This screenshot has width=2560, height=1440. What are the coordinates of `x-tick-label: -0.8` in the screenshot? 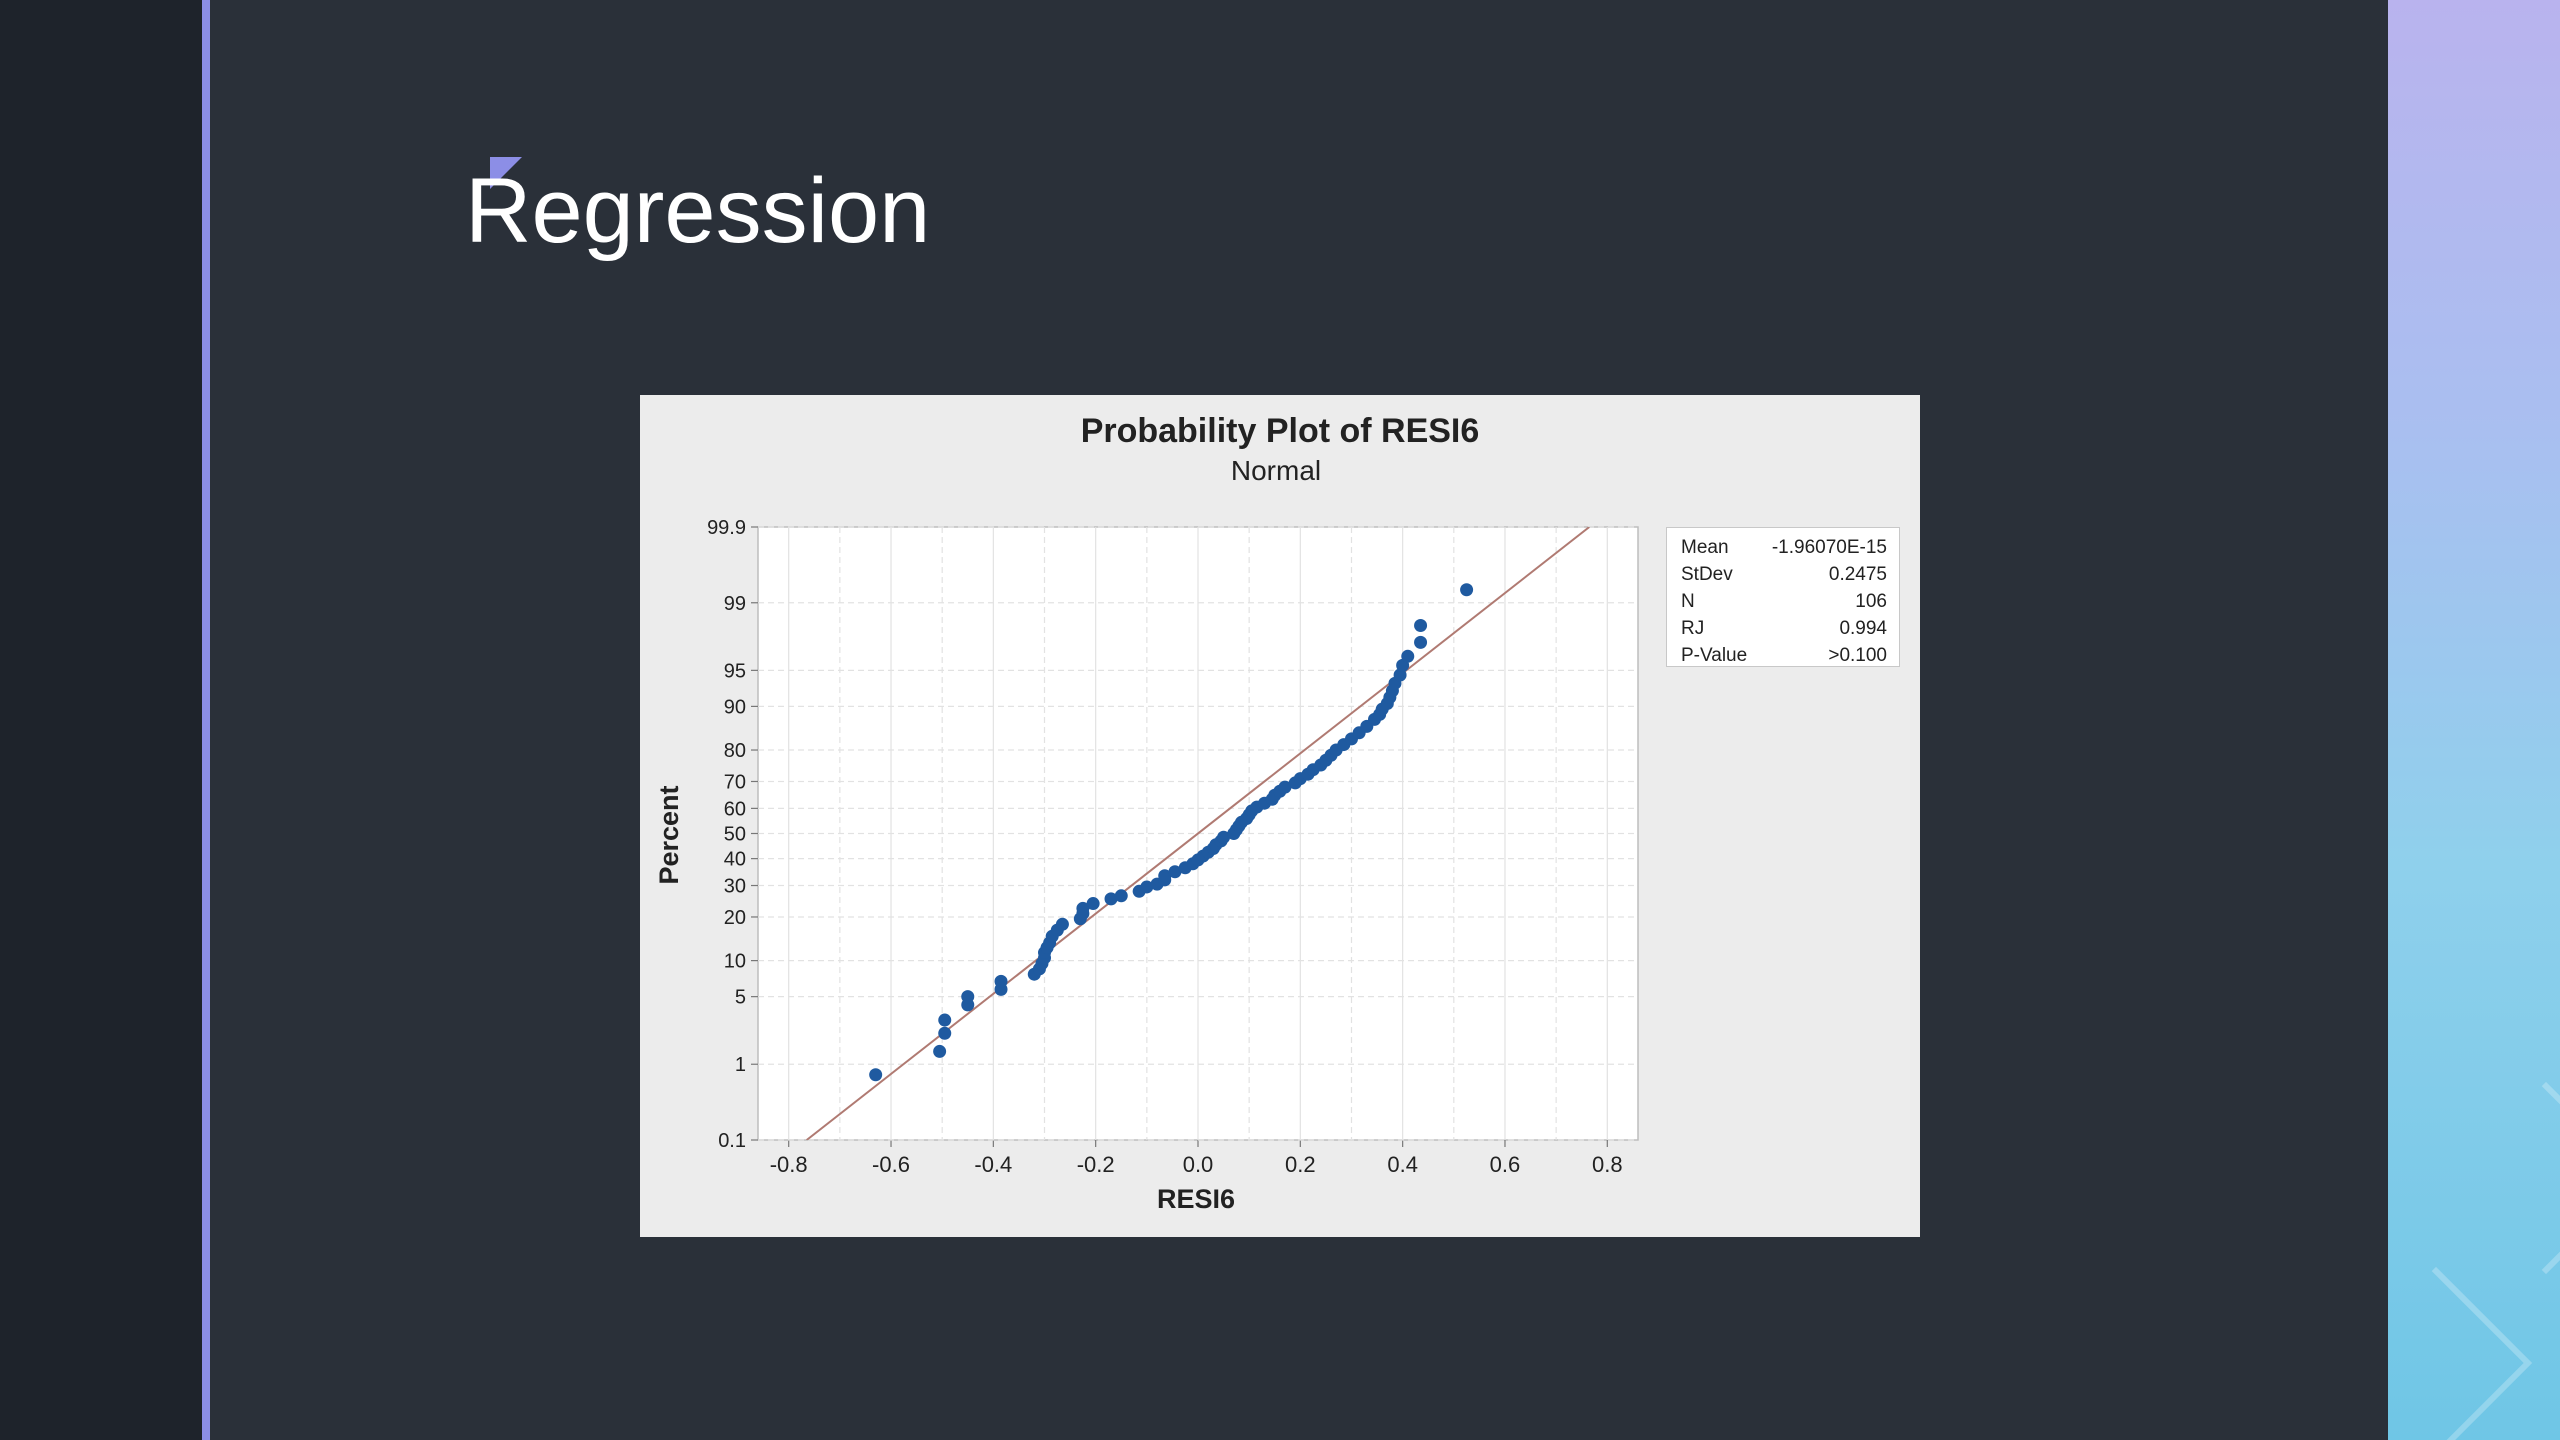 It's located at (789, 1164).